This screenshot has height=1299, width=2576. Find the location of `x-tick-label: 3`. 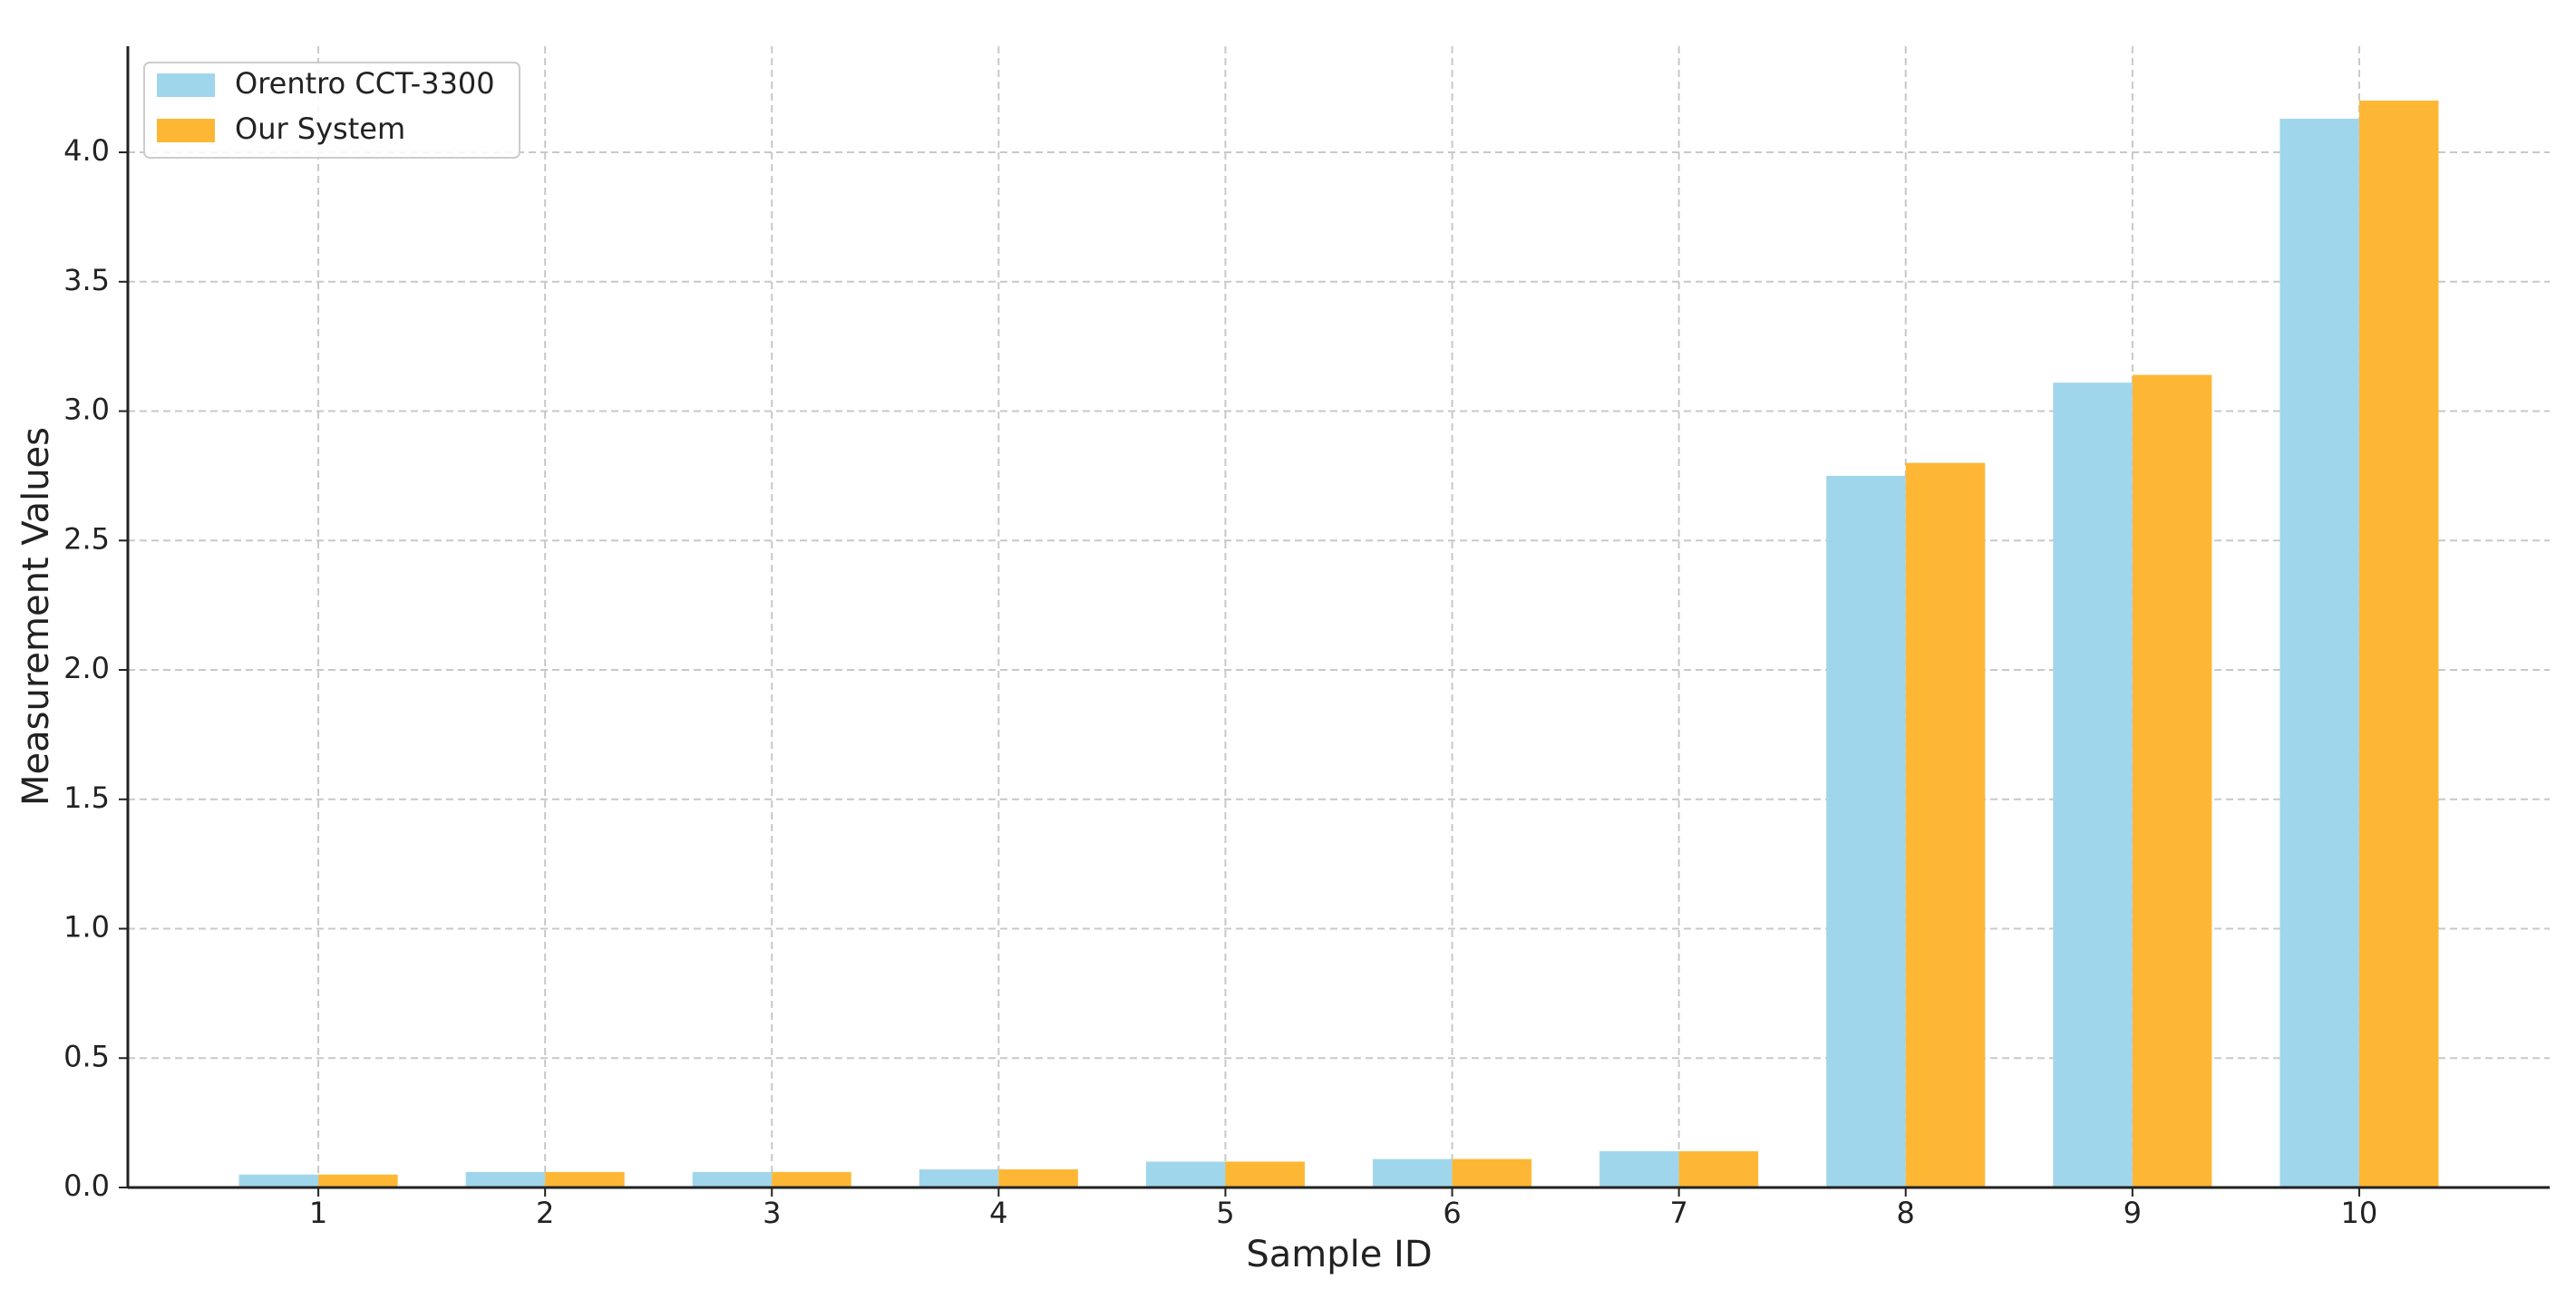

x-tick-label: 3 is located at coordinates (772, 1213).